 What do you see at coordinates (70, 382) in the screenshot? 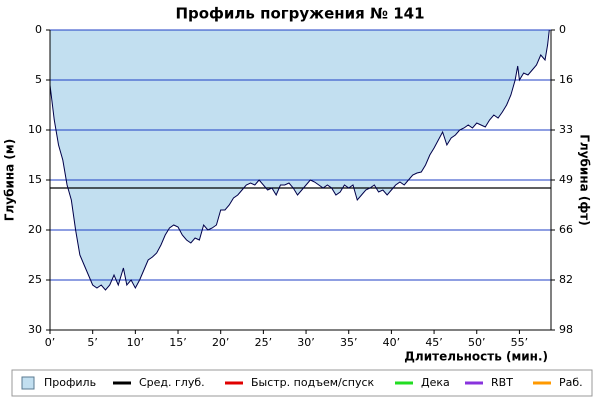
I see `legend-label: Профиль` at bounding box center [70, 382].